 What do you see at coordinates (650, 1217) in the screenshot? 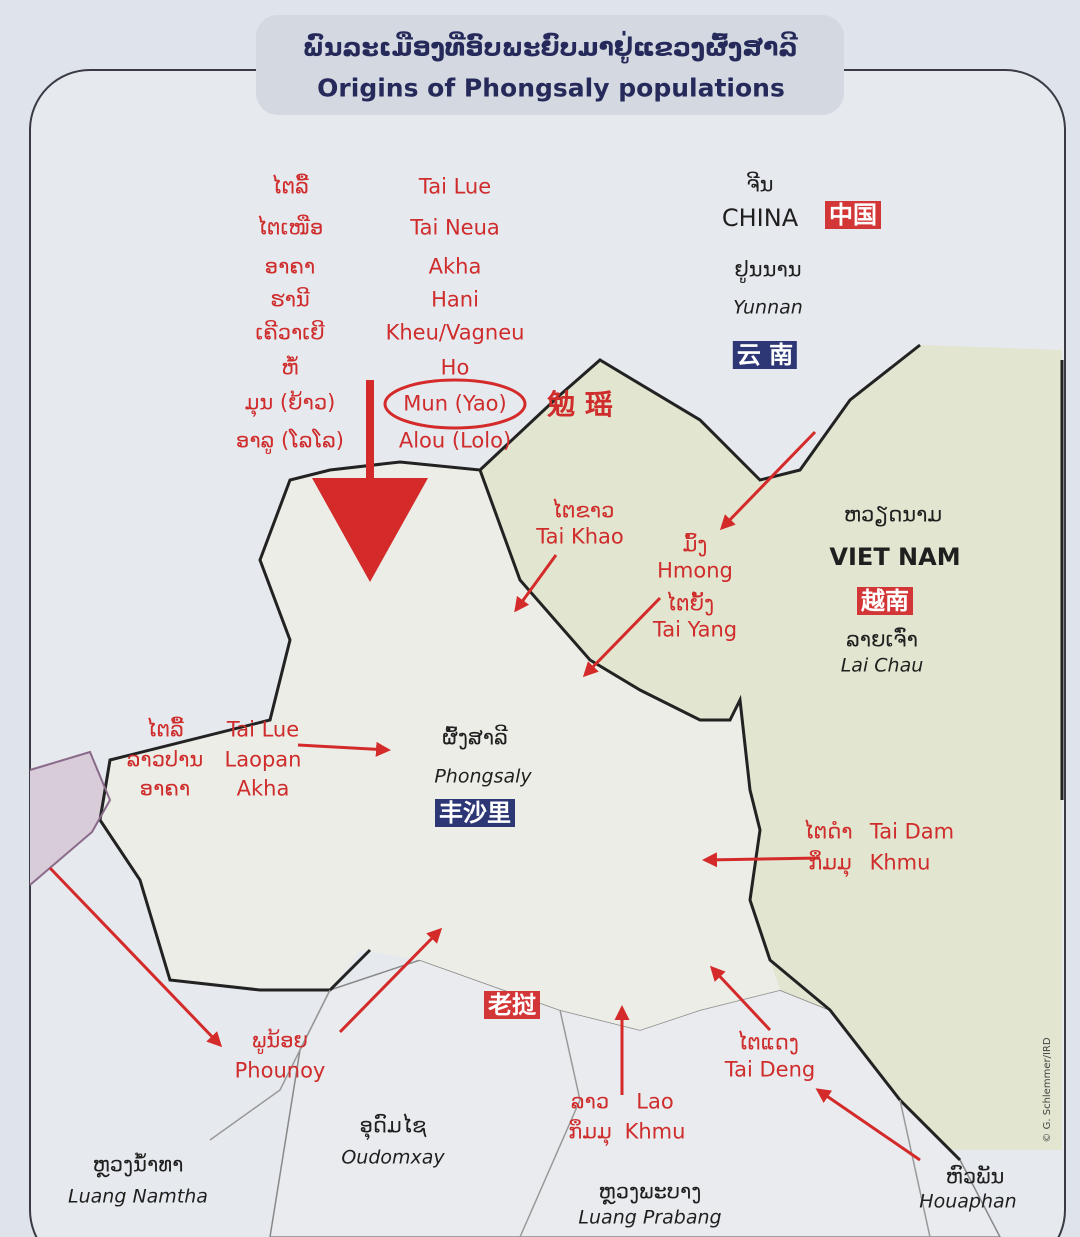
I see `province: Luang Prabang` at bounding box center [650, 1217].